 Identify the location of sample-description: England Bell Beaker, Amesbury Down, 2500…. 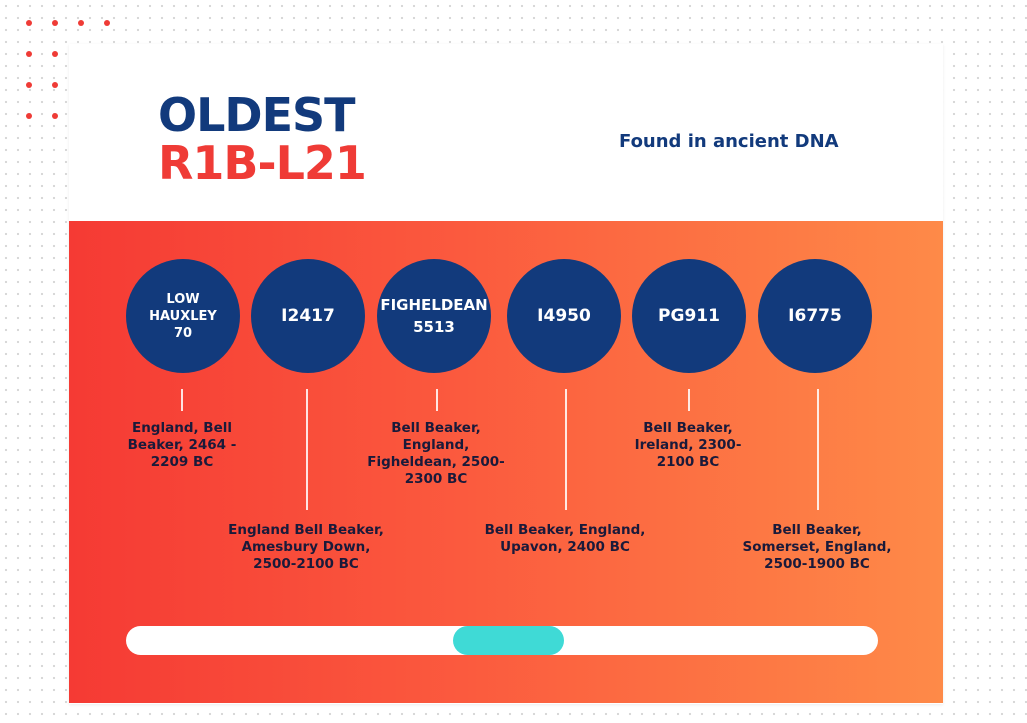
(306, 547).